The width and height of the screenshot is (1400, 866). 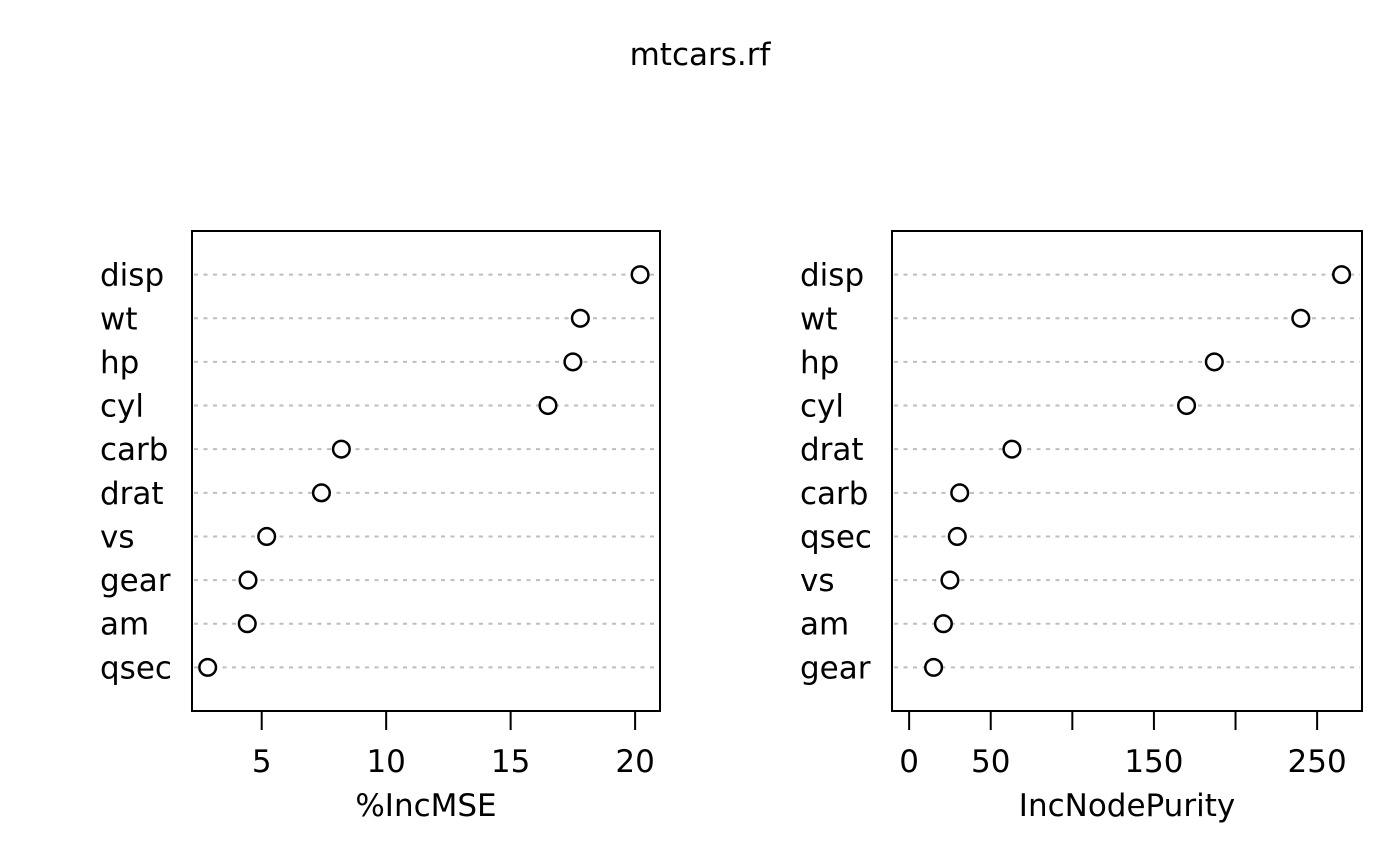 What do you see at coordinates (990, 762) in the screenshot?
I see `x-tick-label: 50` at bounding box center [990, 762].